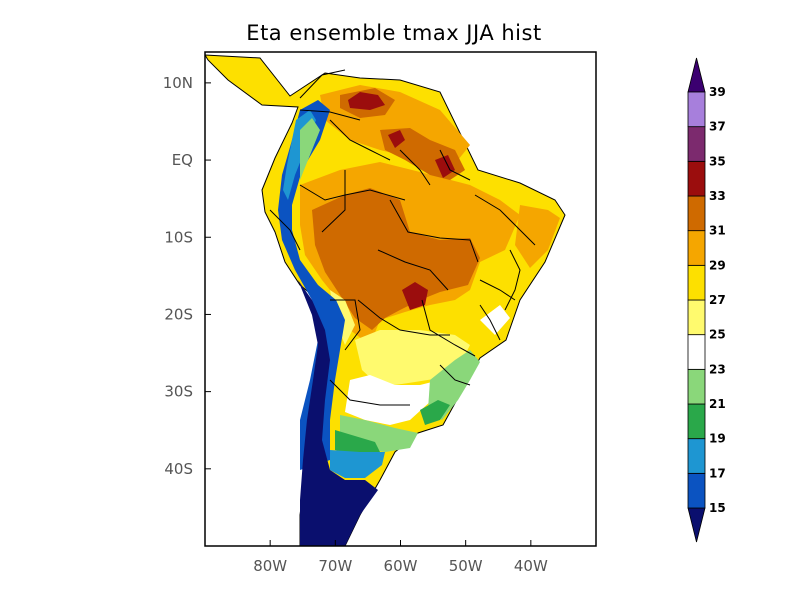 This screenshot has height=600, width=800. I want to click on zone-31-east, so click(537, 236).